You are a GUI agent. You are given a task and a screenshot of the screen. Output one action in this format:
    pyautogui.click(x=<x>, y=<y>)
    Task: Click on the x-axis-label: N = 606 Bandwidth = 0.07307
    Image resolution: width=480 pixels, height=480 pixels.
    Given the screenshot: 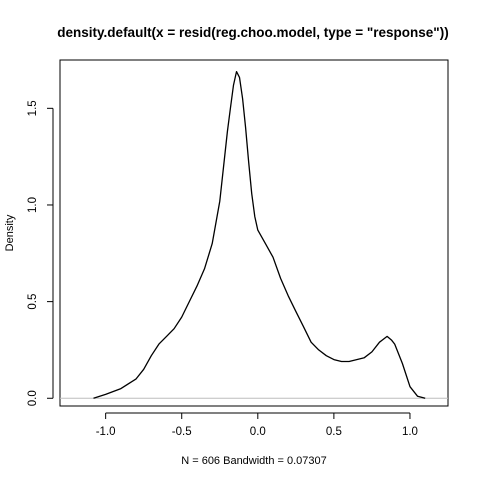 What is the action you would take?
    pyautogui.click(x=254, y=461)
    